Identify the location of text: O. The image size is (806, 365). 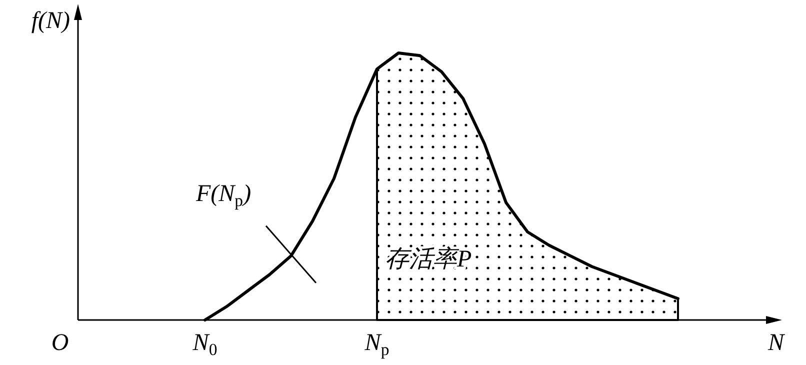
(60, 343).